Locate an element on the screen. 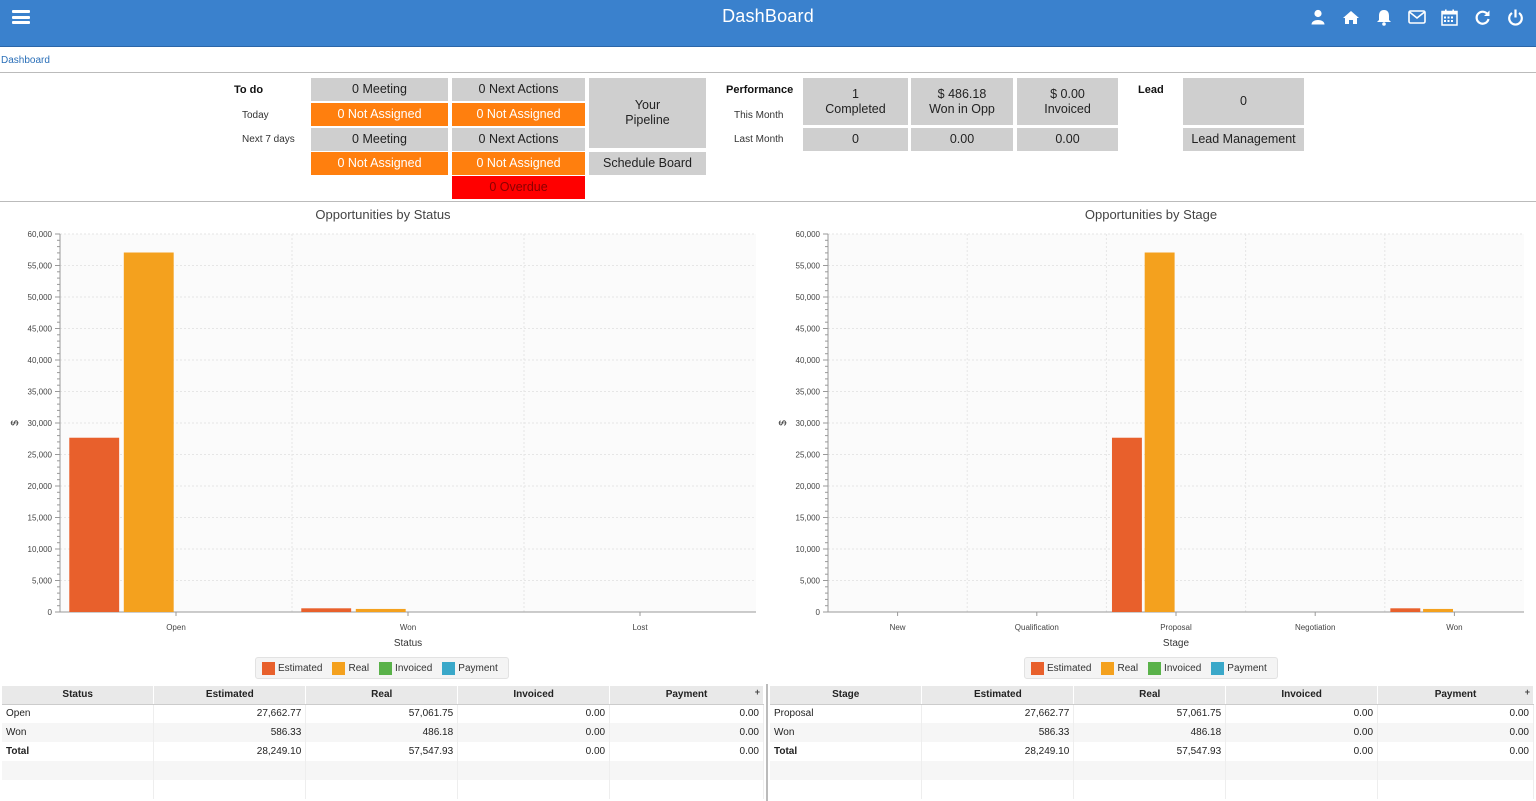 The image size is (1536, 801). won-label: Won in Opp is located at coordinates (962, 108).